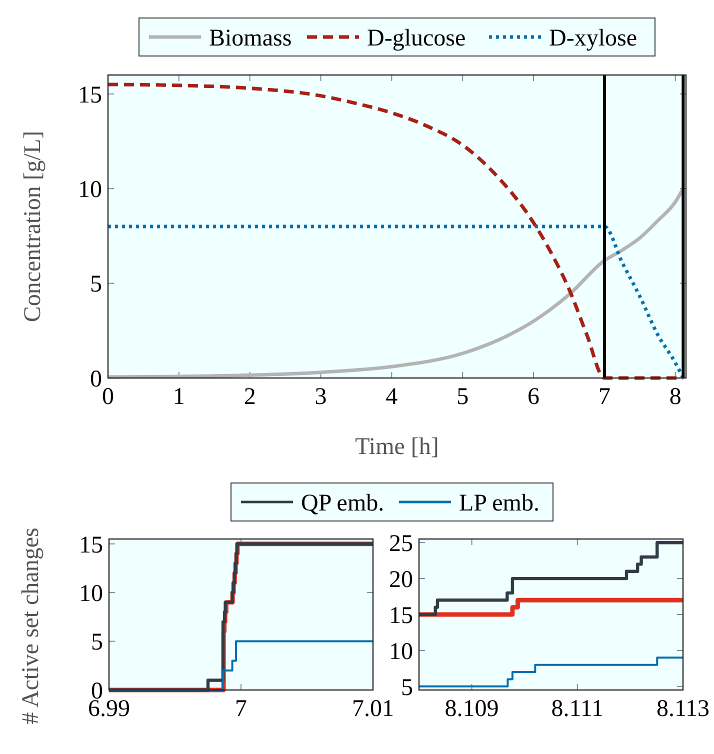 This screenshot has height=754, width=714. Describe the element at coordinates (577, 709) in the screenshot. I see `x-tick-label: 8.111` at that location.